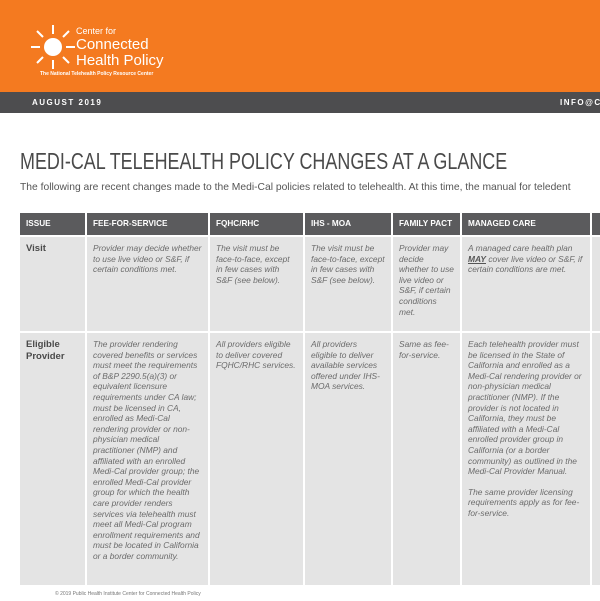 The width and height of the screenshot is (600, 601). I want to click on logo-icon, so click(53, 47).